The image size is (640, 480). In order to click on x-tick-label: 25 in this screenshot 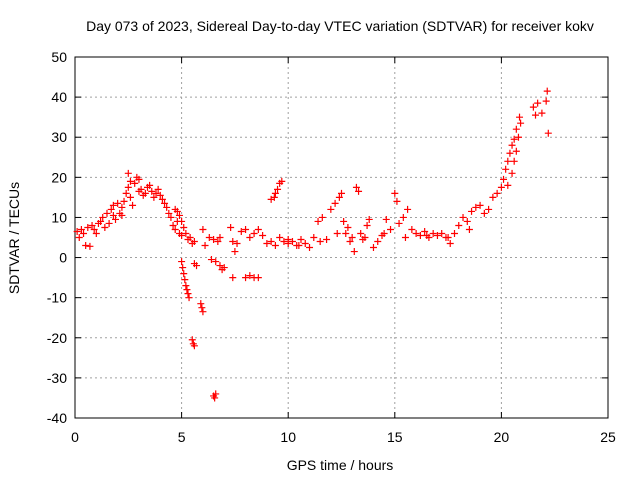, I will do `click(608, 437)`.